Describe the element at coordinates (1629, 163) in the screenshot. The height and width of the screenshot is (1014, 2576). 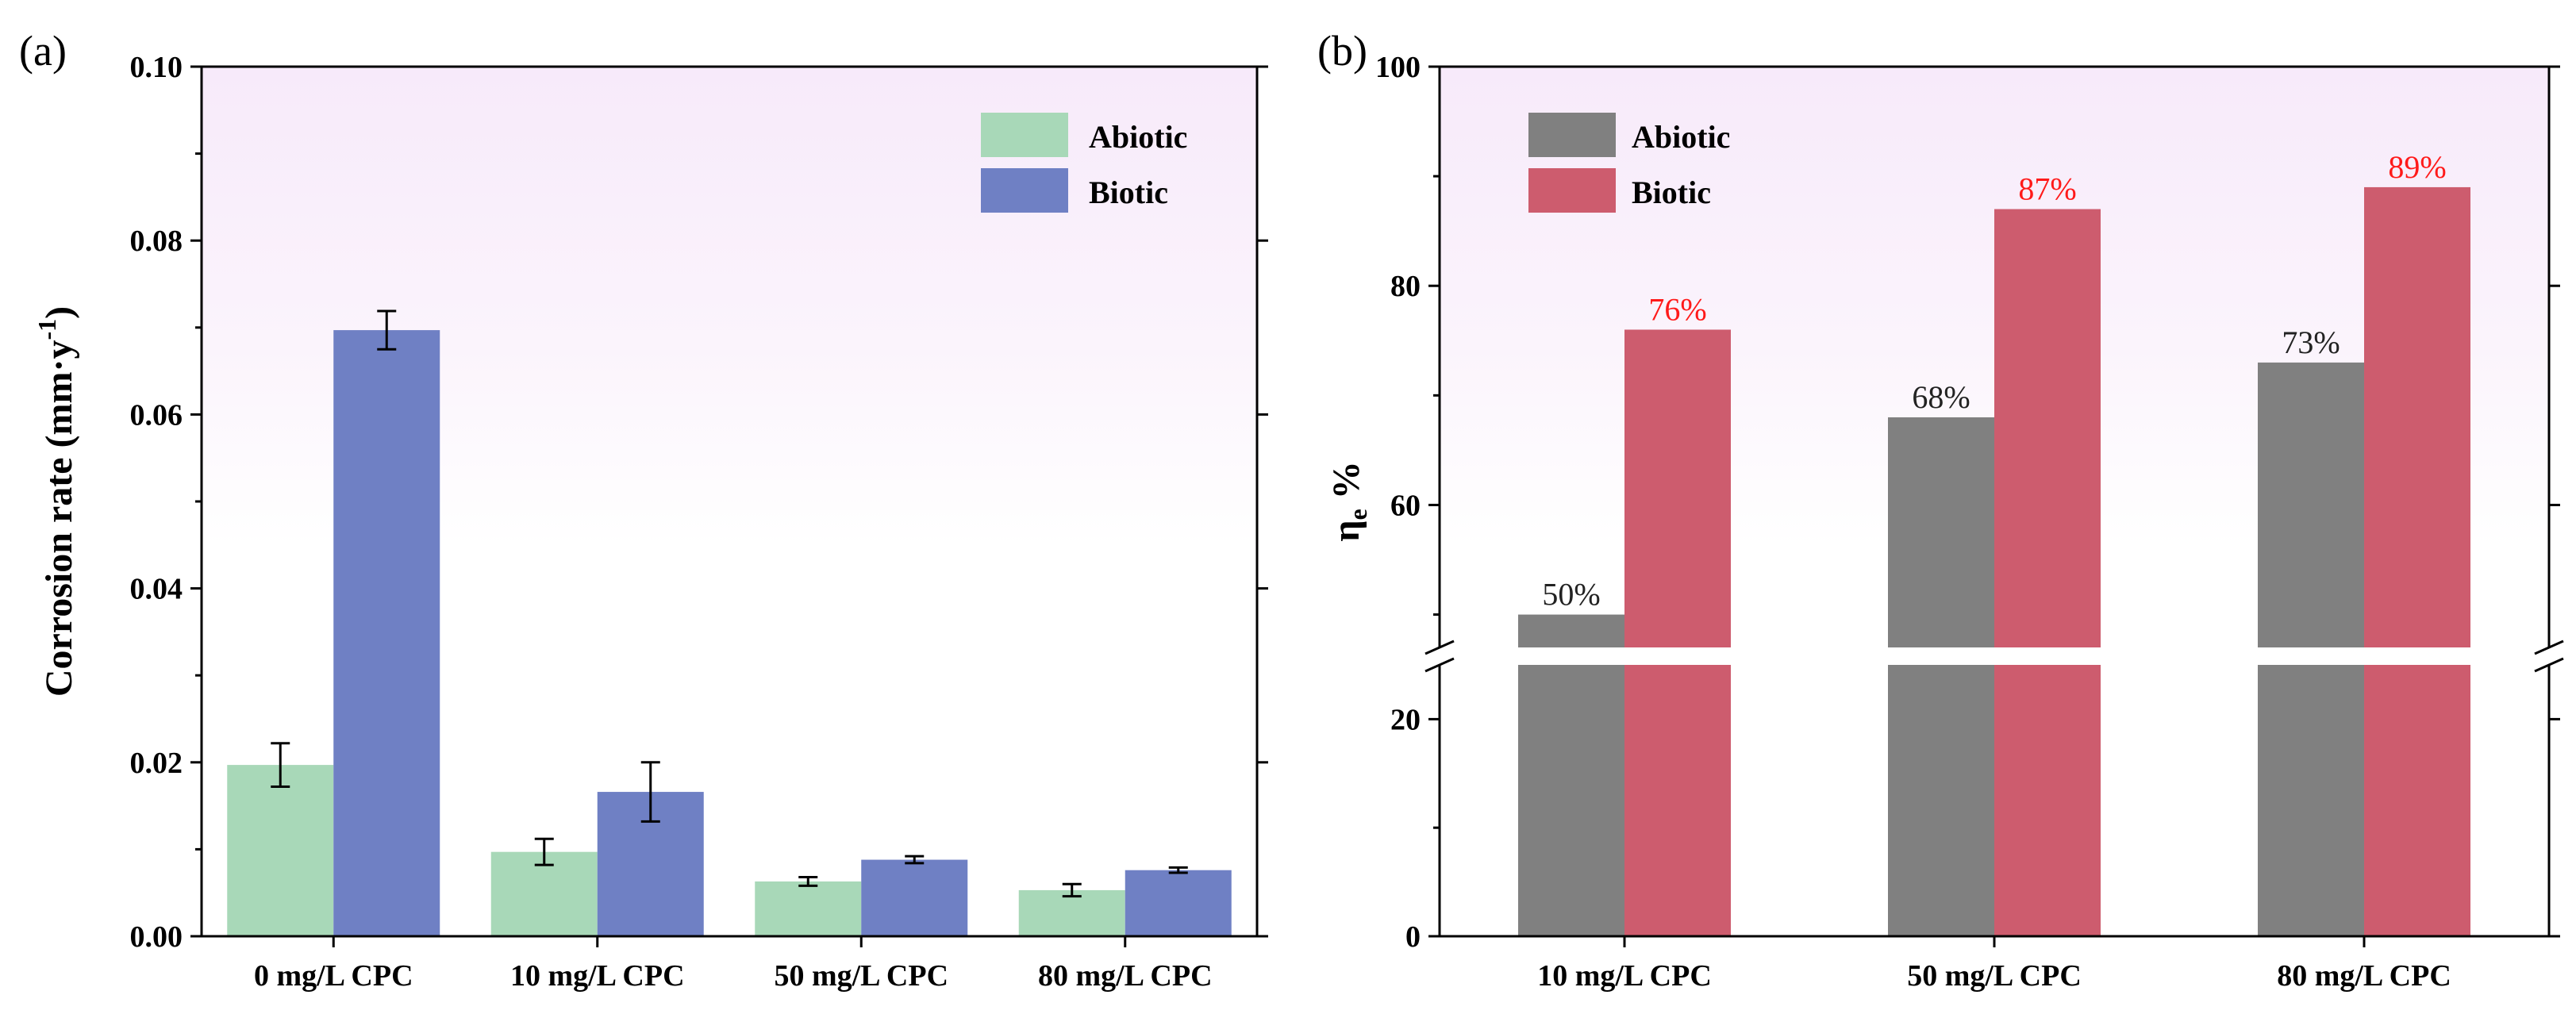
I see `panel-b-legend: Abiotic Biotic` at that location.